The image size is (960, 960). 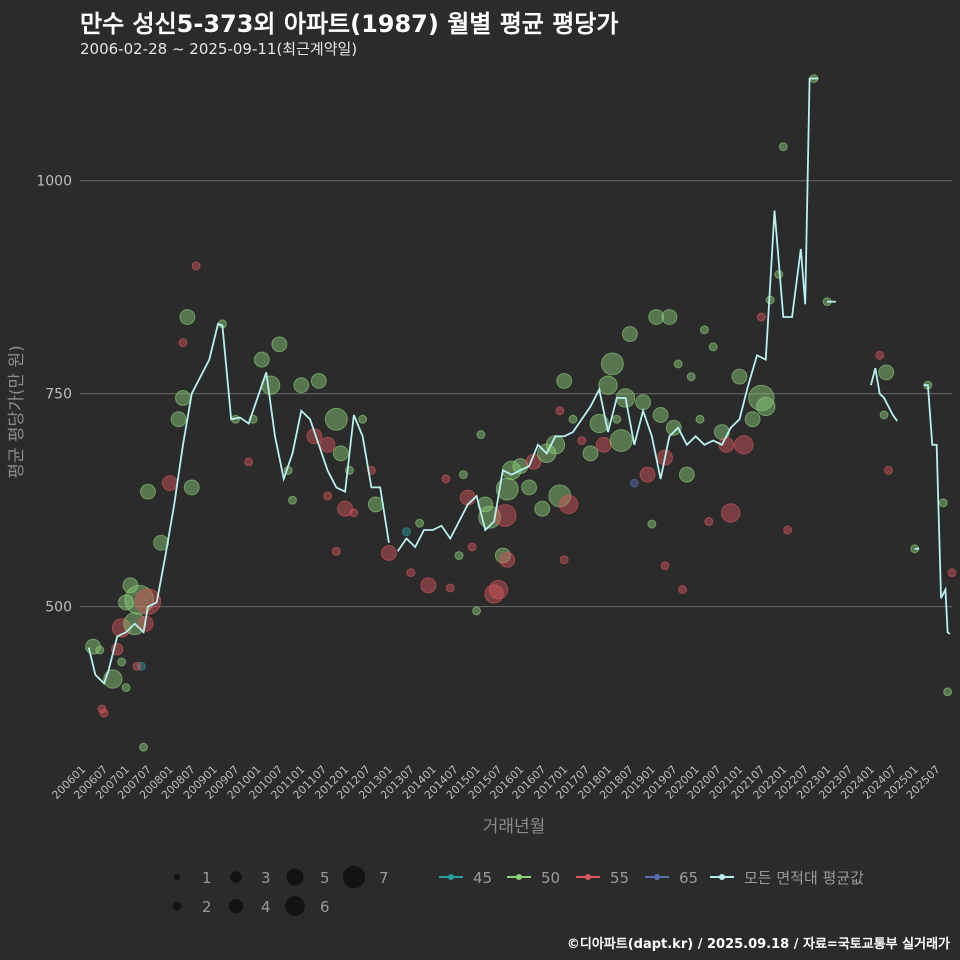 I want to click on color-legend-label: 45, so click(x=482, y=878).